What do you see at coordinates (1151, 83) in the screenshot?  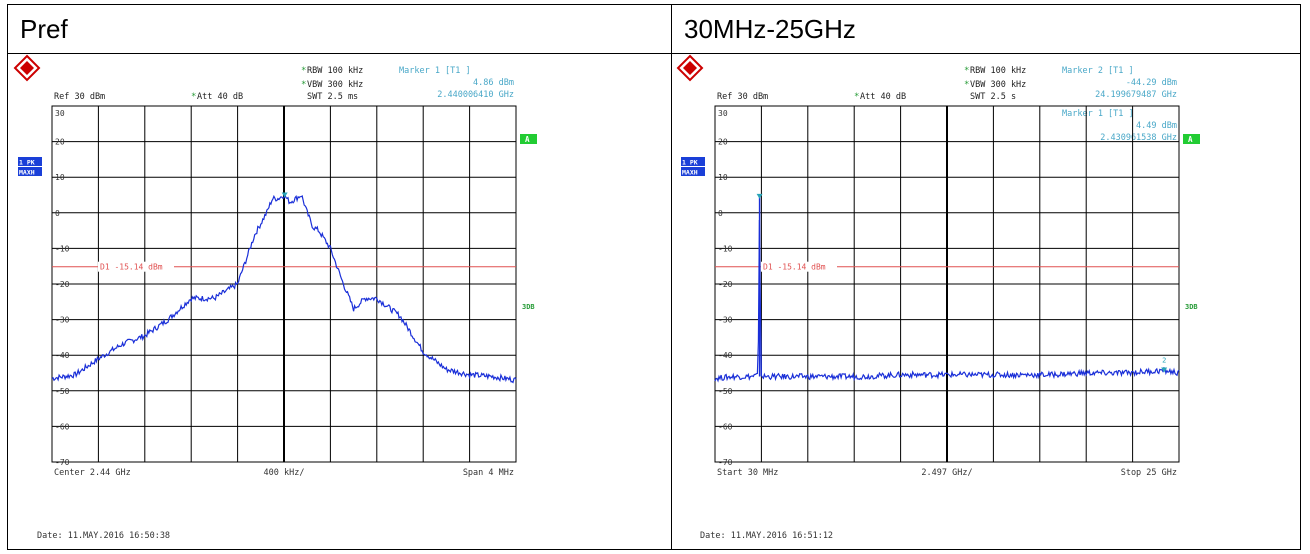 I see `marker-info-level: -44.29 dBm` at bounding box center [1151, 83].